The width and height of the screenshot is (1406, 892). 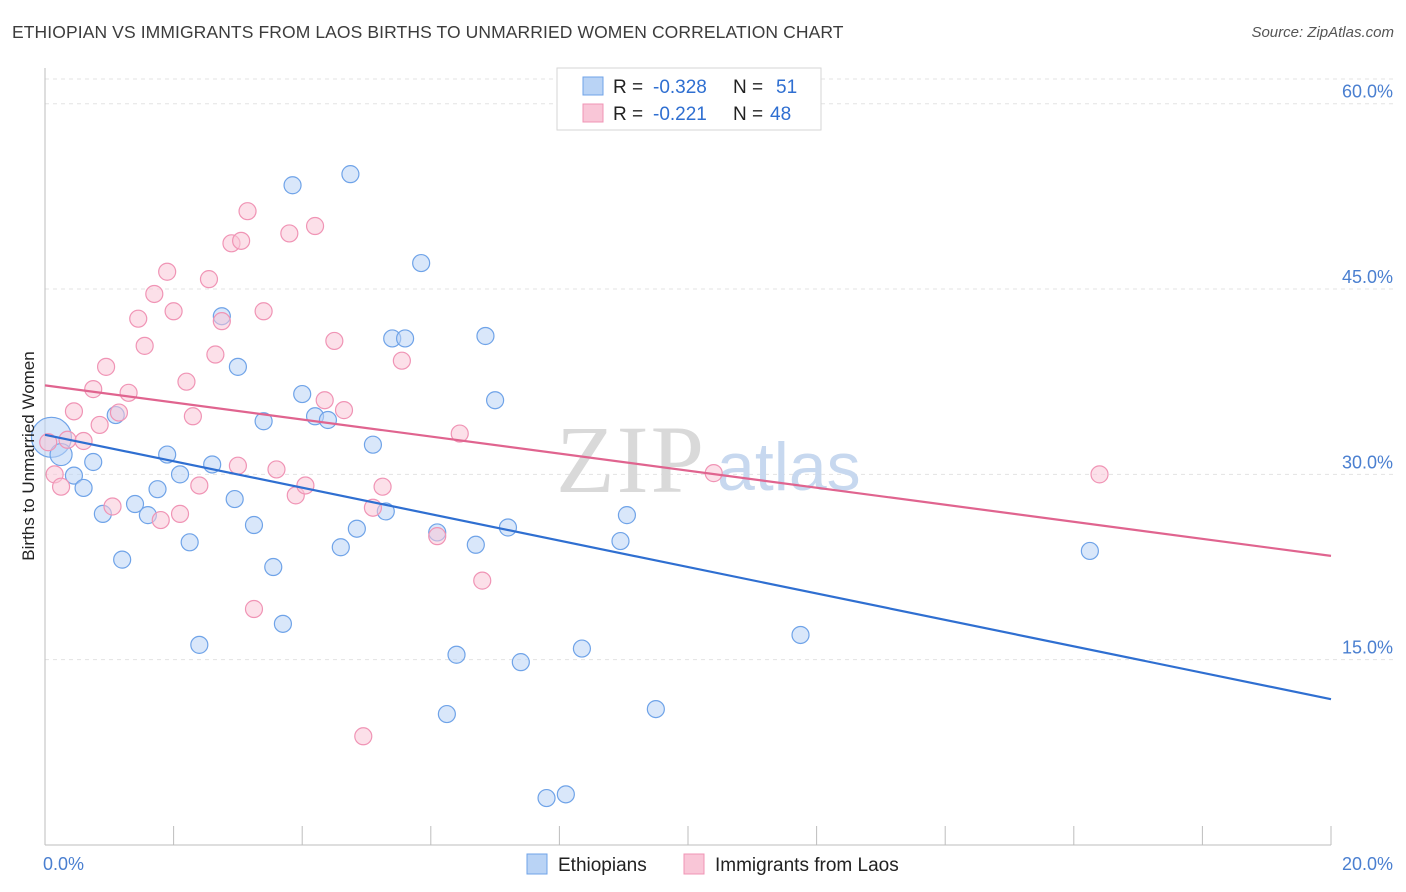 I want to click on y-tick-labels: 15.0% 30.0% 45.0% 60.0%, so click(x=1367, y=370).